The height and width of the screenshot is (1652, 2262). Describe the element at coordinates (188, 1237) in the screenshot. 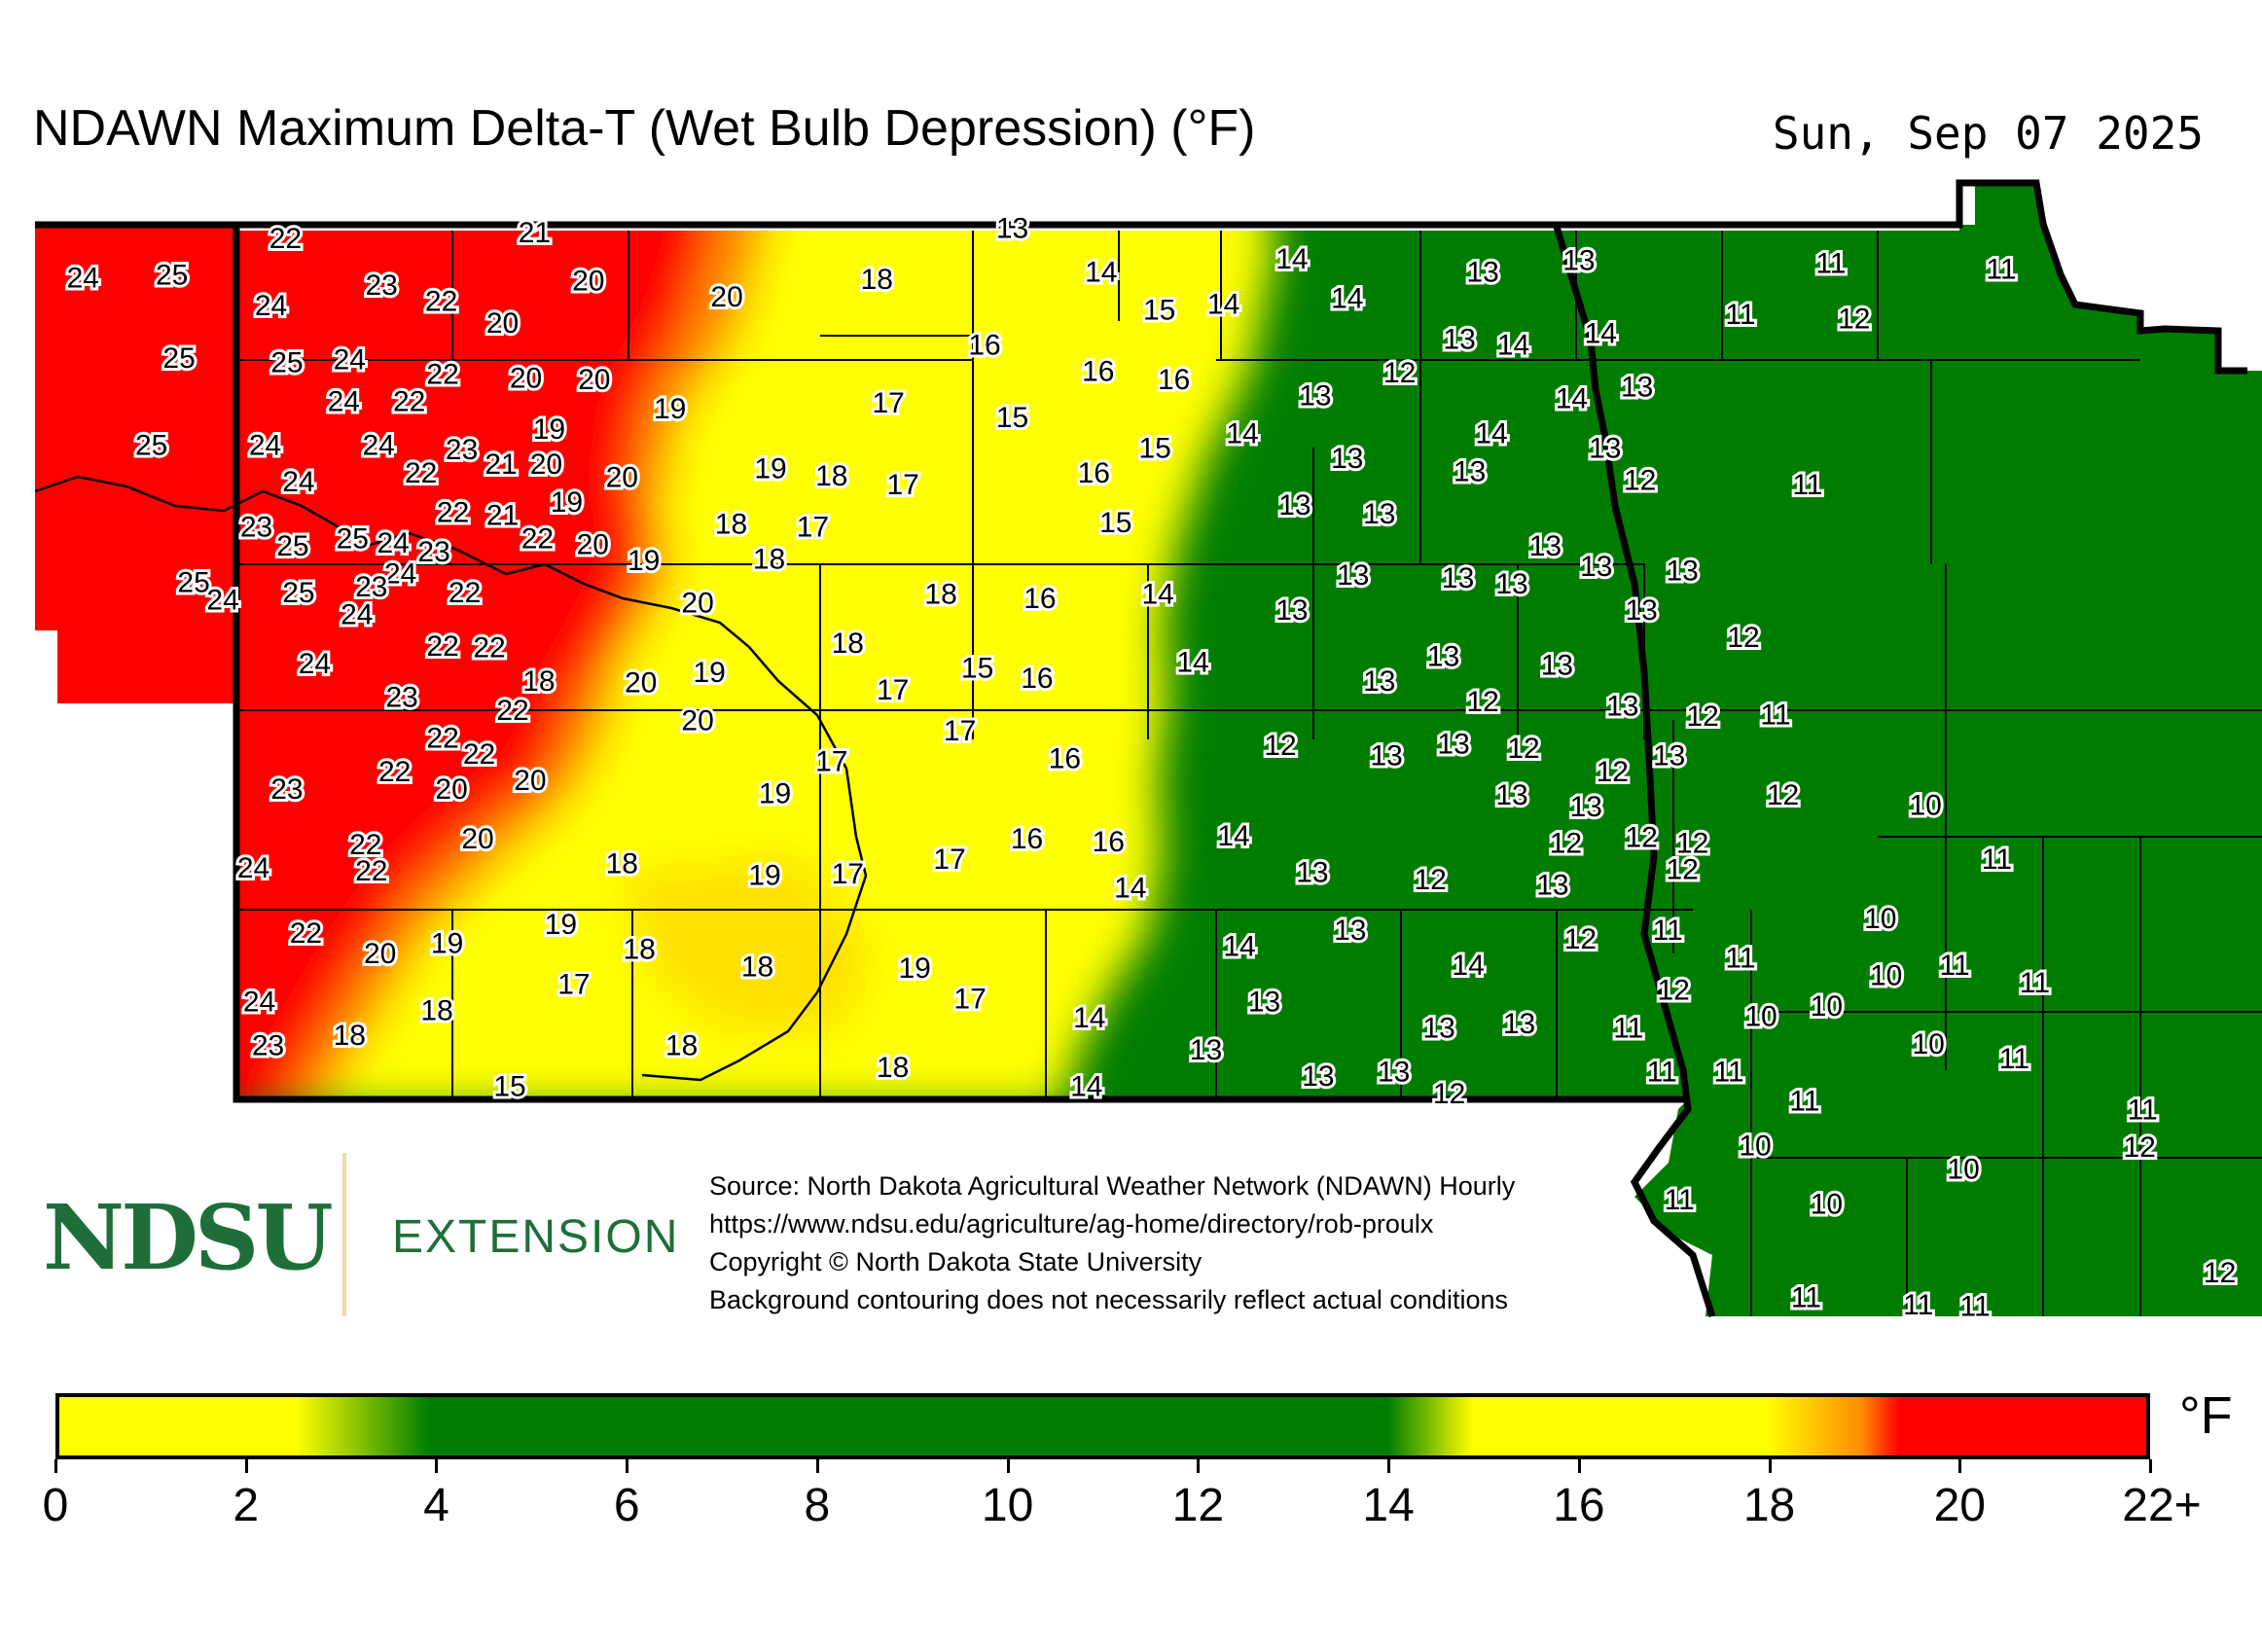

I see `ndsu-logo: NDSU` at that location.